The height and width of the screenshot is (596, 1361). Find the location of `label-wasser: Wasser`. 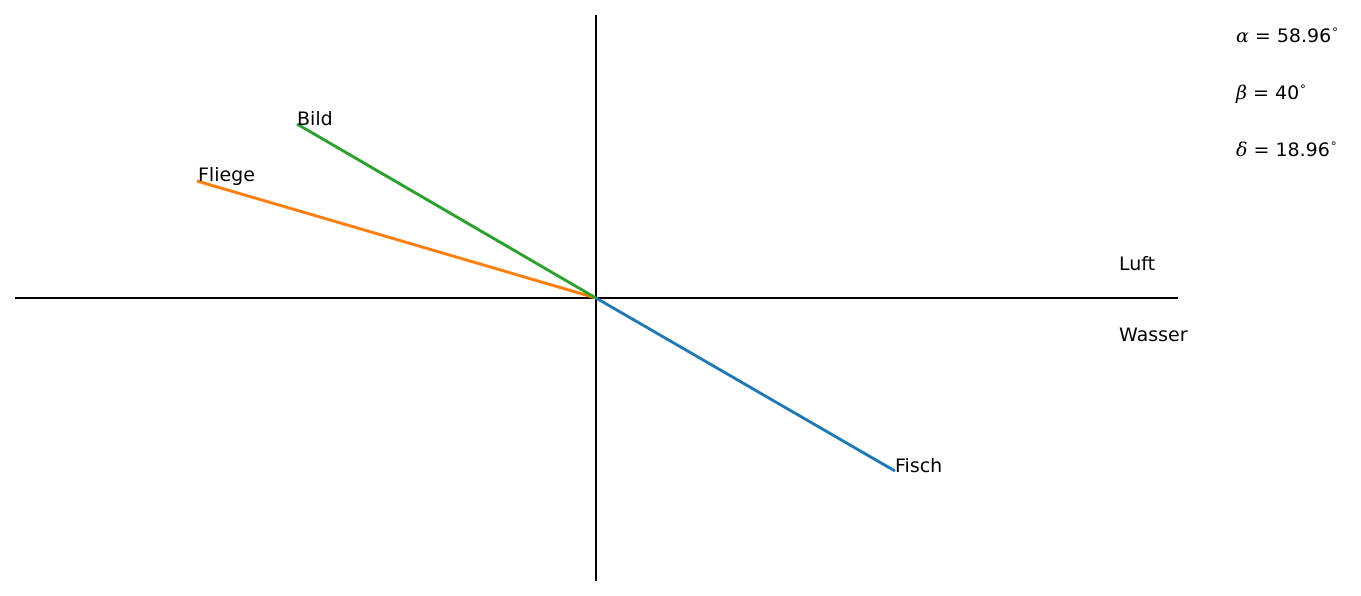

label-wasser: Wasser is located at coordinates (1153, 335).